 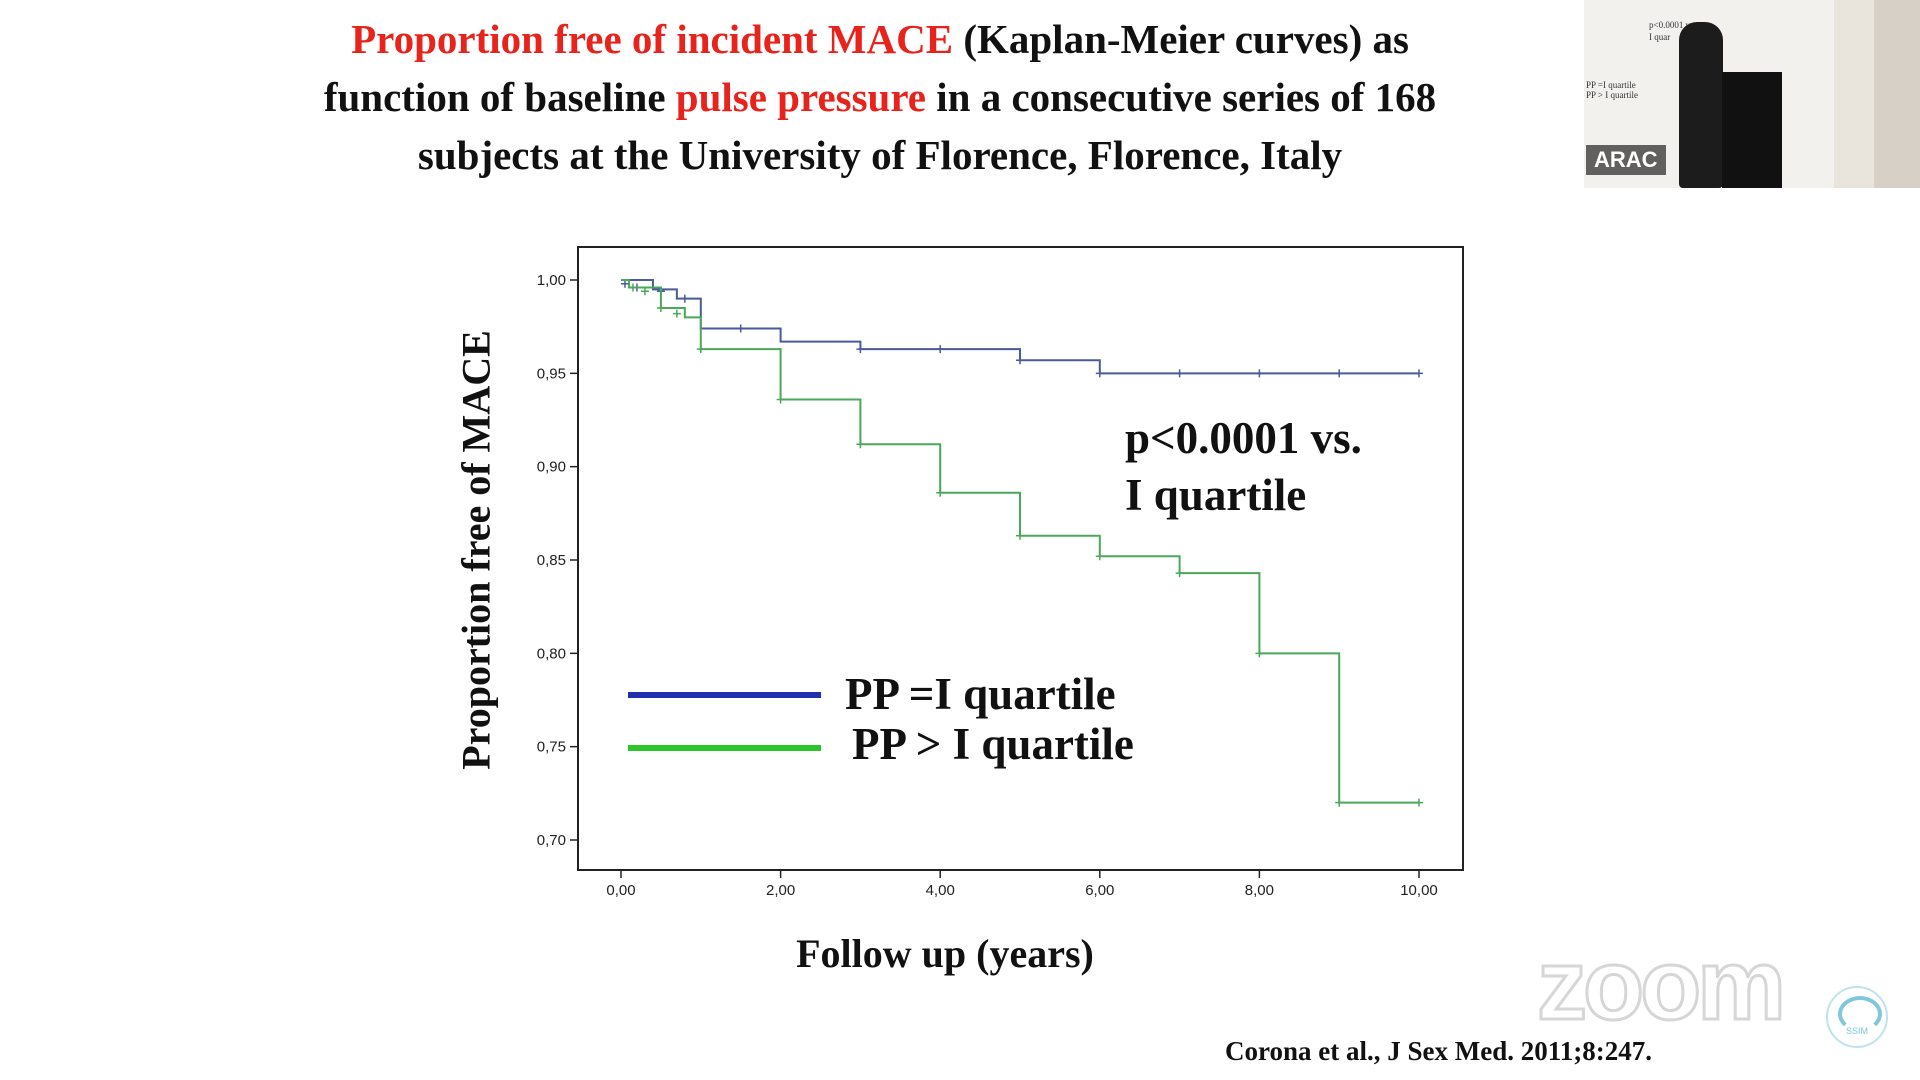 I want to click on corner-badge-icon: SSIM, so click(x=1857, y=1017).